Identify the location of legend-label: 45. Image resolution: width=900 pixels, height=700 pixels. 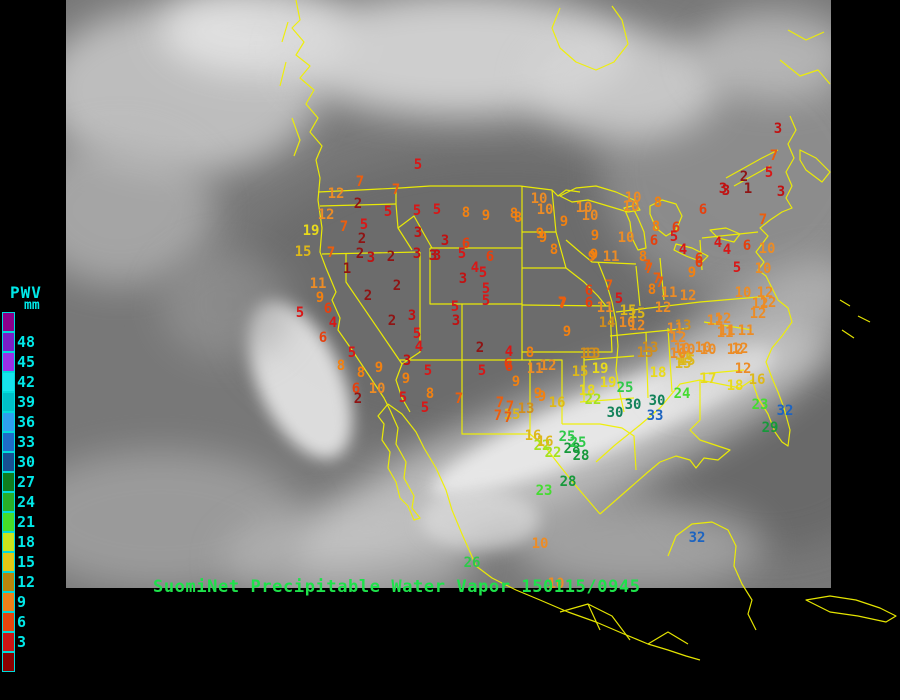
(26, 362).